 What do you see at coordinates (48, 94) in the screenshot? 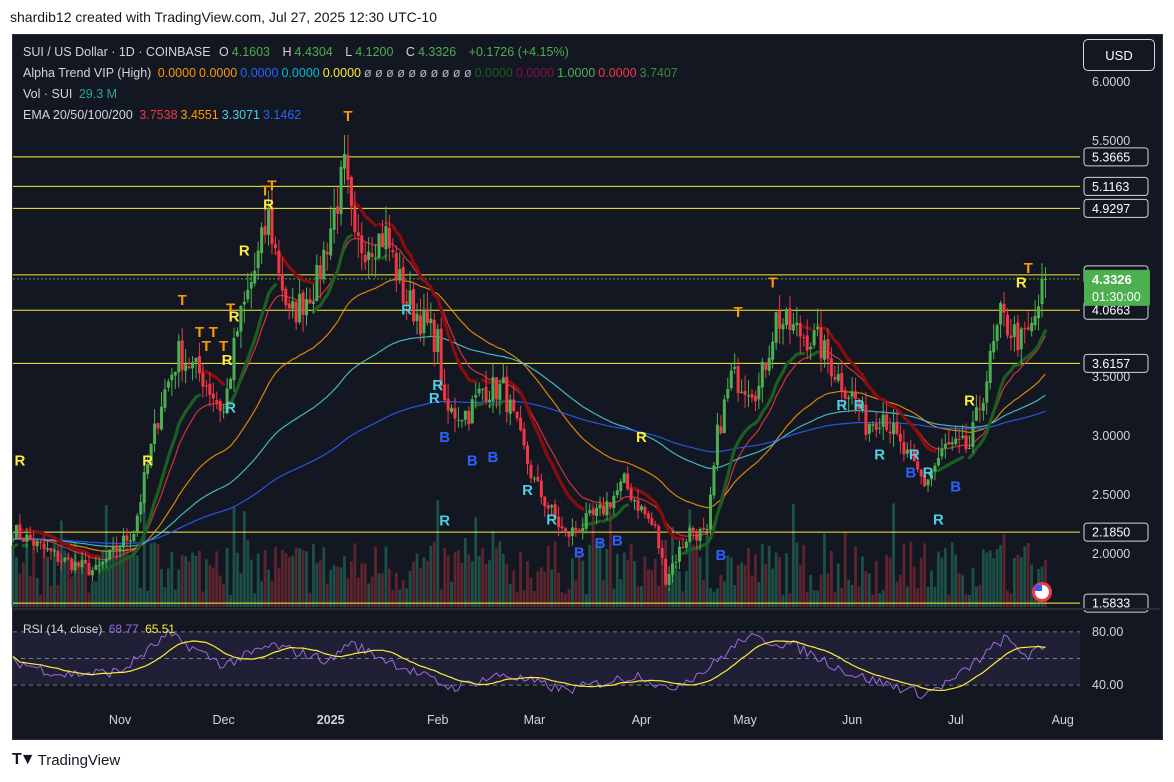
I see `volume-label: Vol · SUI` at bounding box center [48, 94].